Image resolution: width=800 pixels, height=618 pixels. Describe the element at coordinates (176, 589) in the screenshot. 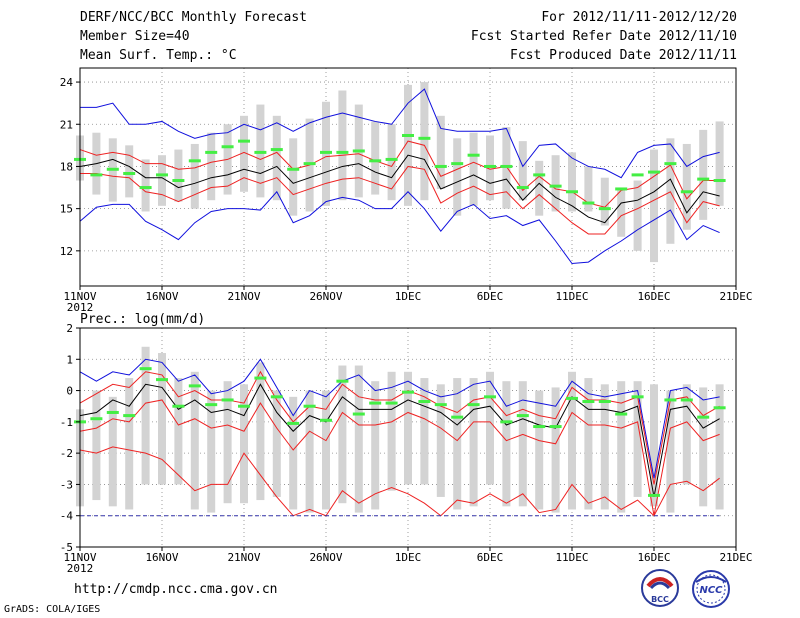

I see `source-url: http://cmdp.ncc.cma.gov.cn` at that location.